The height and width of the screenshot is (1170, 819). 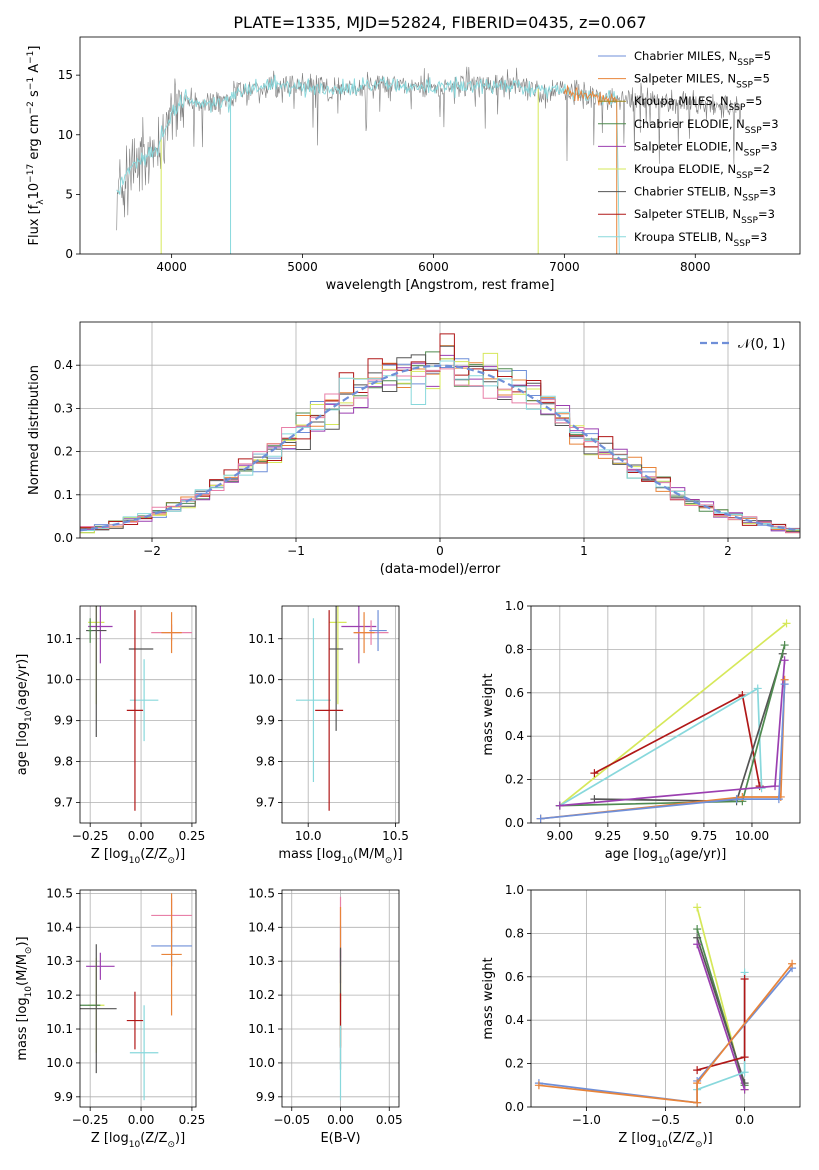 What do you see at coordinates (63, 452) in the screenshot?
I see `residuals-ytick-label-2: 0.2` at bounding box center [63, 452].